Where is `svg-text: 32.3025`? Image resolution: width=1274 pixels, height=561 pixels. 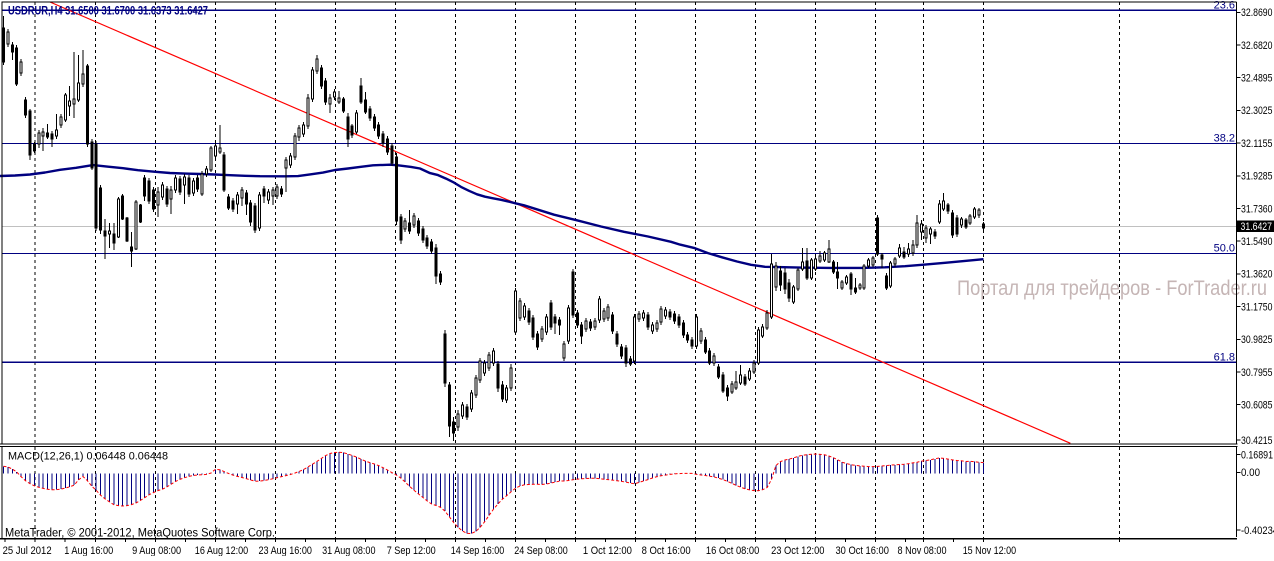
svg-text: 32.3025 is located at coordinates (1257, 111).